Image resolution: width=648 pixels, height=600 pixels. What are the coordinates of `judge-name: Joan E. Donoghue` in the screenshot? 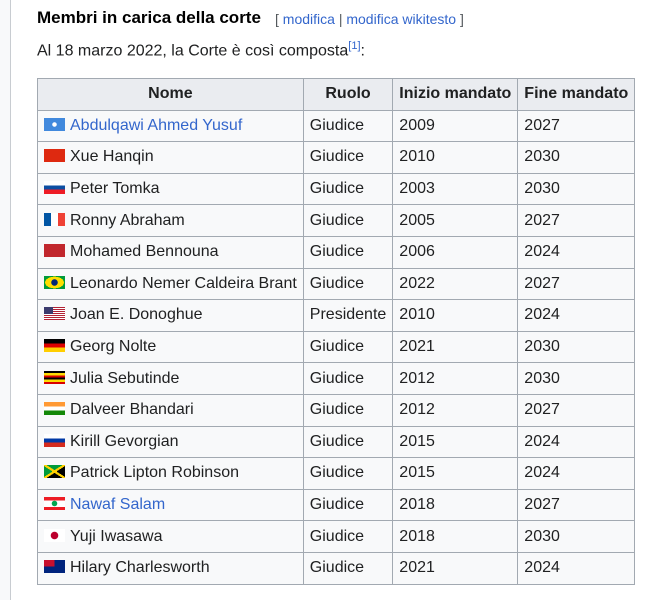 It's located at (136, 315).